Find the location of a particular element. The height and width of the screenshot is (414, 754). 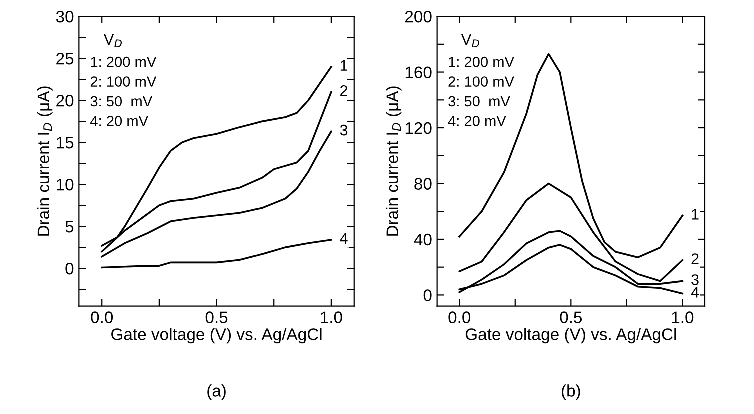

y-tick-label: 160 is located at coordinates (419, 72).